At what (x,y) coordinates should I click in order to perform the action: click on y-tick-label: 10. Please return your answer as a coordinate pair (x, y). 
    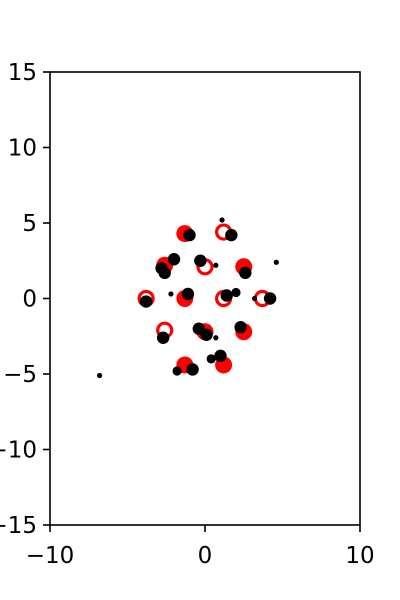
    Looking at the image, I should click on (22, 149).